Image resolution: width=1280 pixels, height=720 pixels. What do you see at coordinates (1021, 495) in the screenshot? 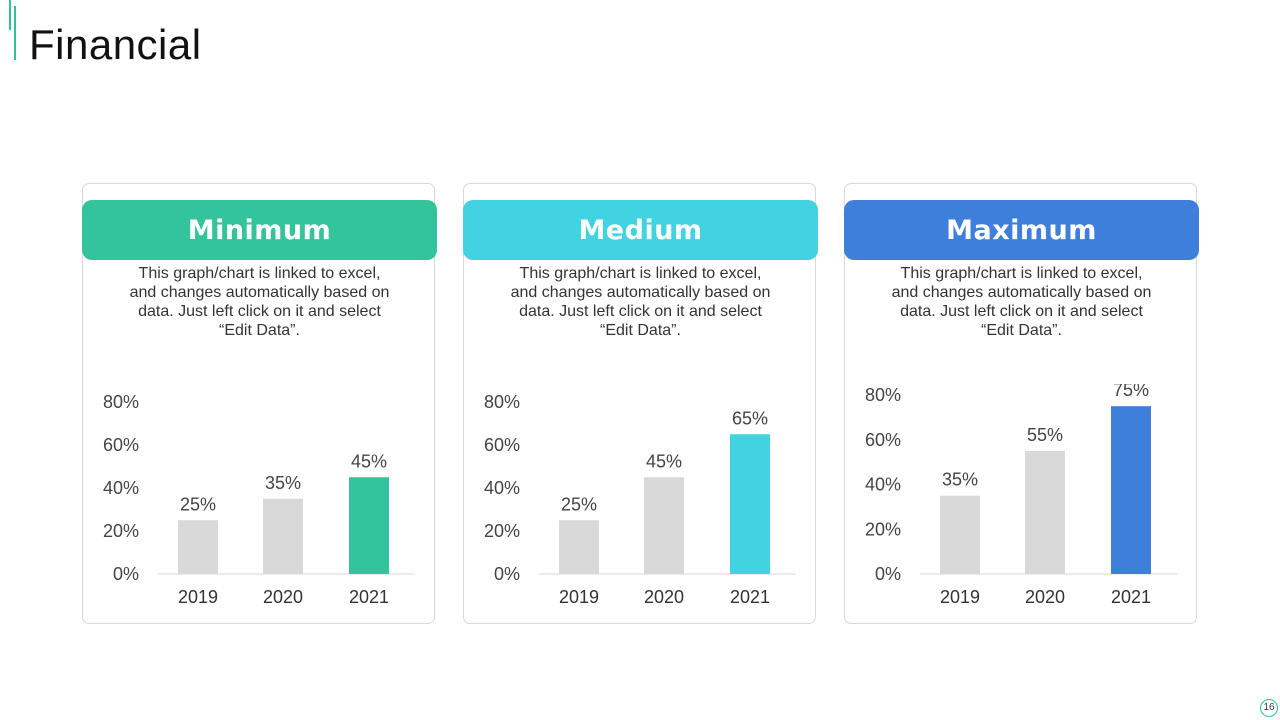
I see `bar-chart-maximum: 0% 20% 40% 60% 80% 35% 2019 55% 2020 75% 2021` at bounding box center [1021, 495].